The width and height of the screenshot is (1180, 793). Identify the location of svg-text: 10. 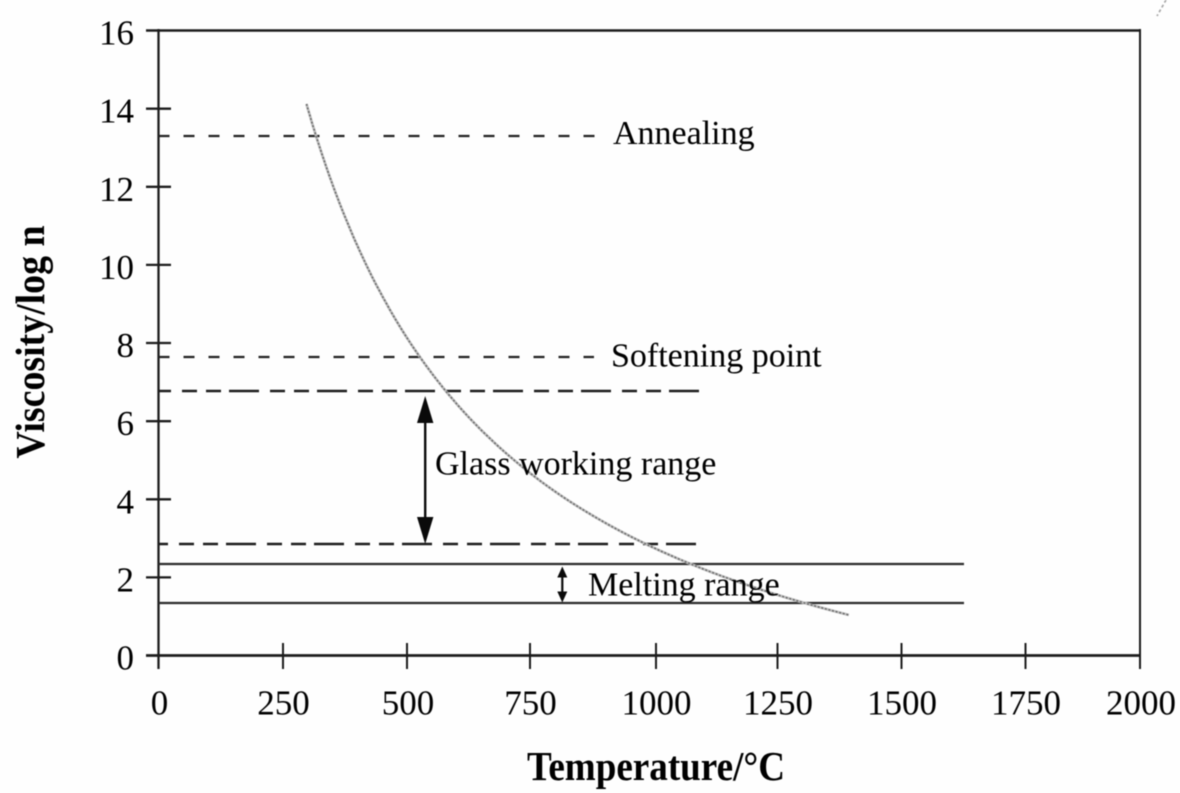
(116, 267).